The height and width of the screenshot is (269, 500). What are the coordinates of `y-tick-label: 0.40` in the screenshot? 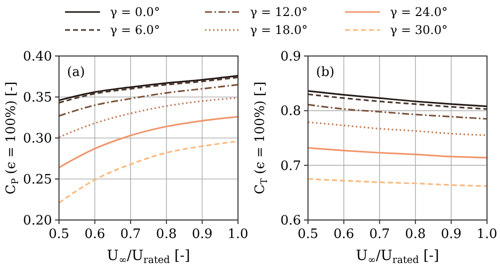 It's located at (37, 57).